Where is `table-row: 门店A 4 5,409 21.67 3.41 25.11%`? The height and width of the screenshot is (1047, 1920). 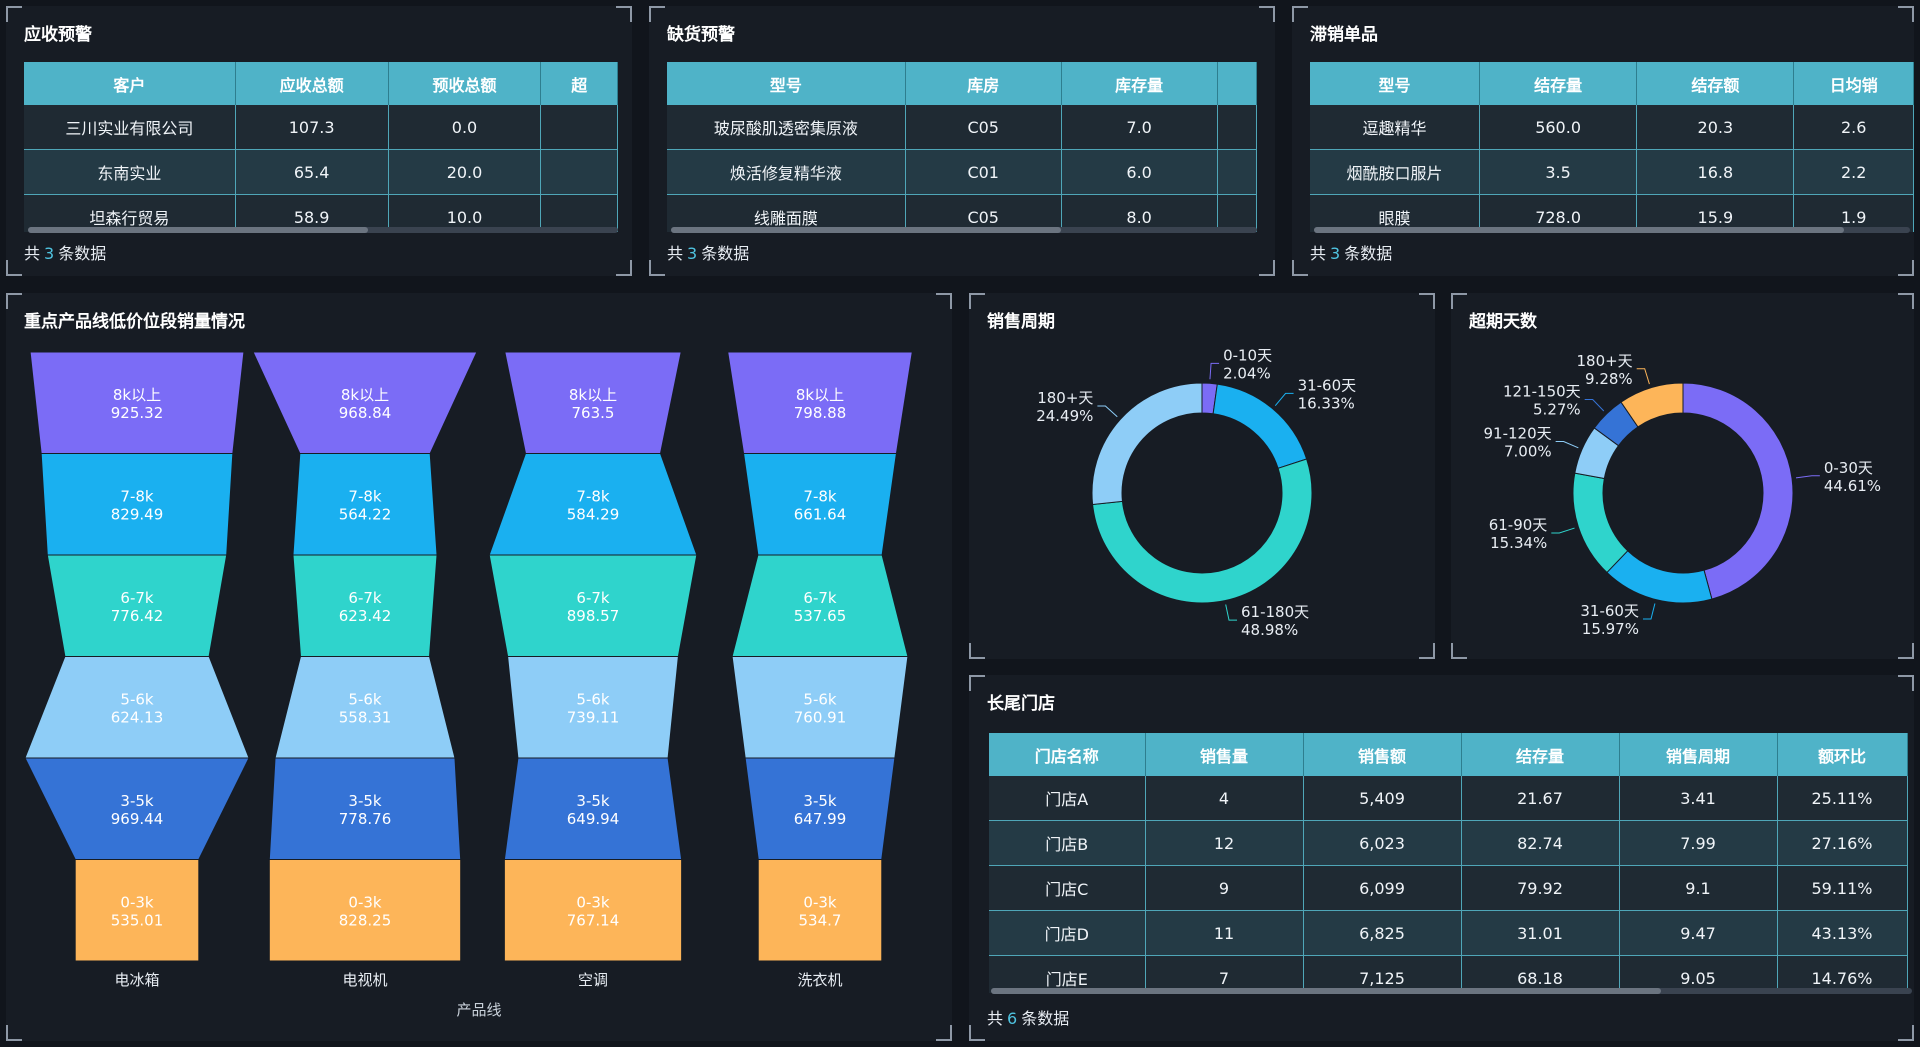
table-row: 门店A 4 5,409 21.67 3.41 25.11% is located at coordinates (1448, 798).